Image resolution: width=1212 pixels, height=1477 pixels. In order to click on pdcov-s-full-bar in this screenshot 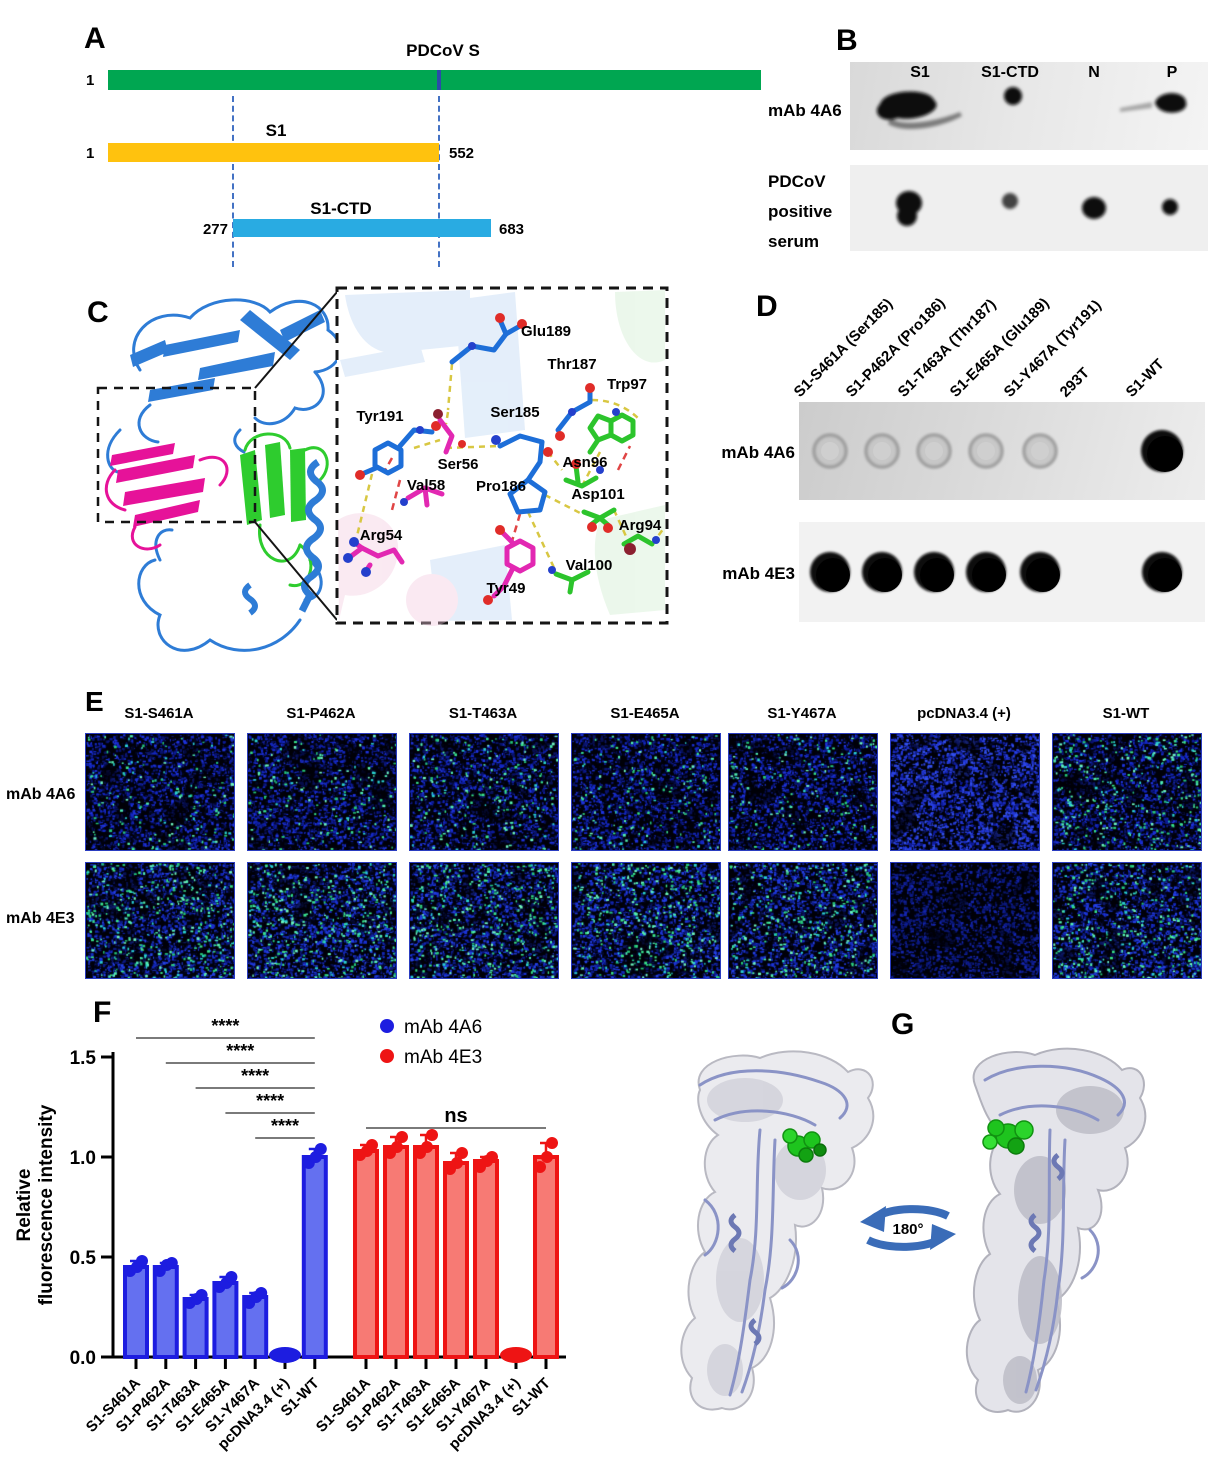, I will do `click(434, 80)`.